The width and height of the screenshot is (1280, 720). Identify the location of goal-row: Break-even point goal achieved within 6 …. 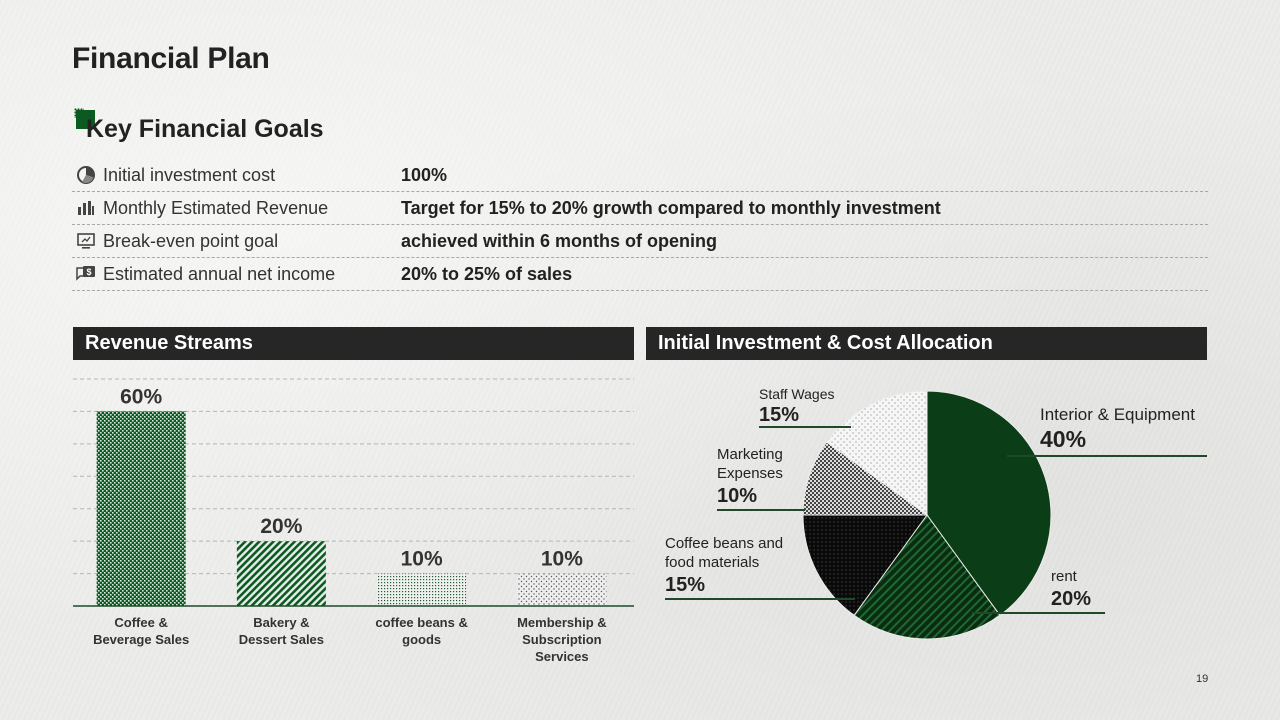
(640, 241).